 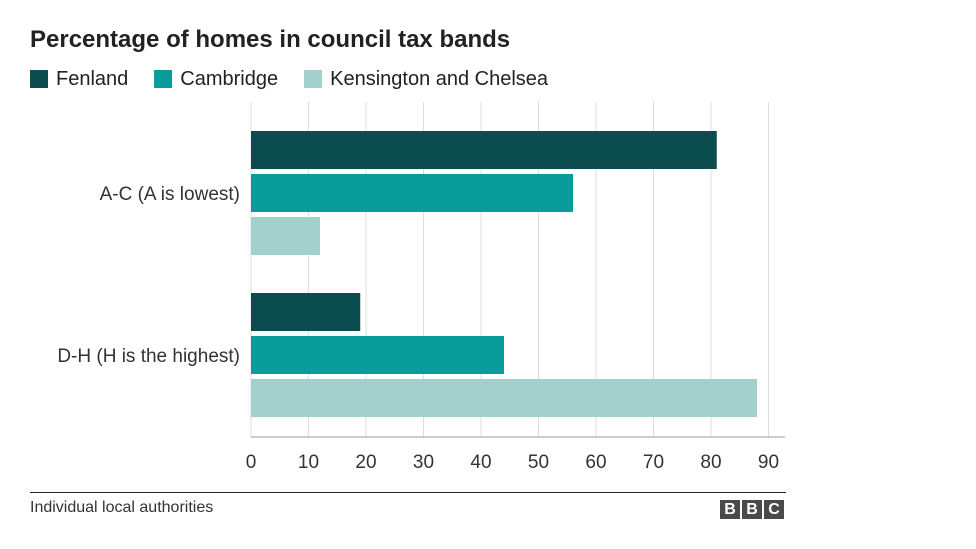 I want to click on bbc-logo-letter-b1: B, so click(x=730, y=509).